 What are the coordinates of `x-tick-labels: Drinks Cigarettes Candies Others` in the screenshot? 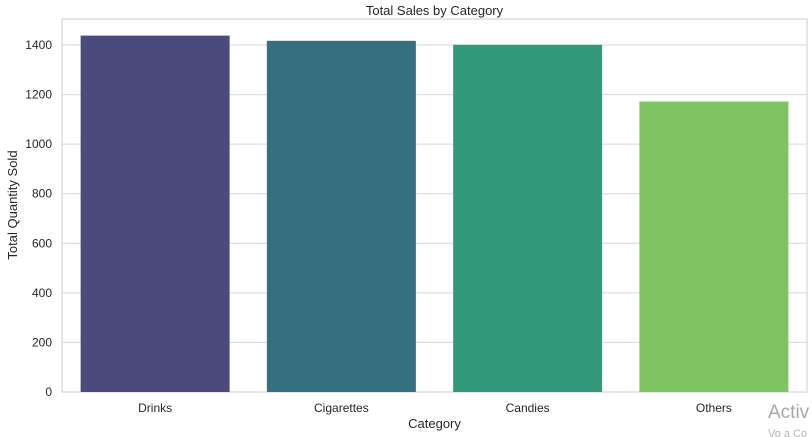 It's located at (435, 408).